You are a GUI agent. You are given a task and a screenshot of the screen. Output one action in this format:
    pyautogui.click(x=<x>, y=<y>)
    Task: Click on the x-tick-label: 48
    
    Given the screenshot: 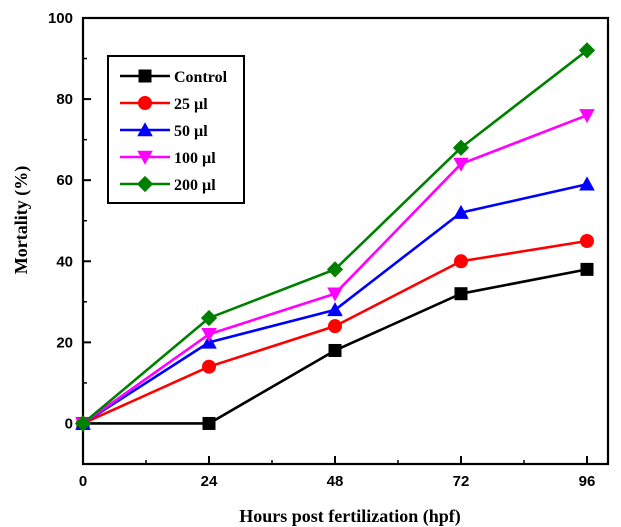 What is the action you would take?
    pyautogui.click(x=335, y=481)
    